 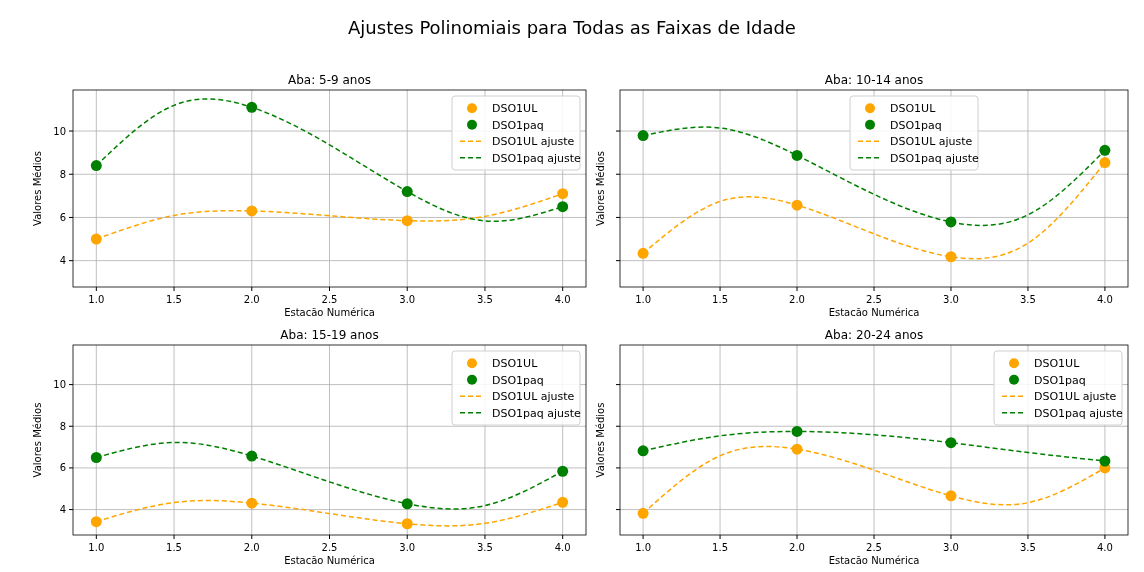 What do you see at coordinates (329, 335) in the screenshot?
I see `chart-title: Aba: 15-19 anos` at bounding box center [329, 335].